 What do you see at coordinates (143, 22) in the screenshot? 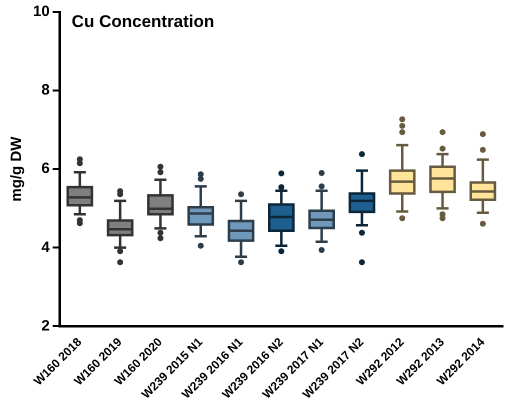
I see `chart-title: Cu Concentration` at bounding box center [143, 22].